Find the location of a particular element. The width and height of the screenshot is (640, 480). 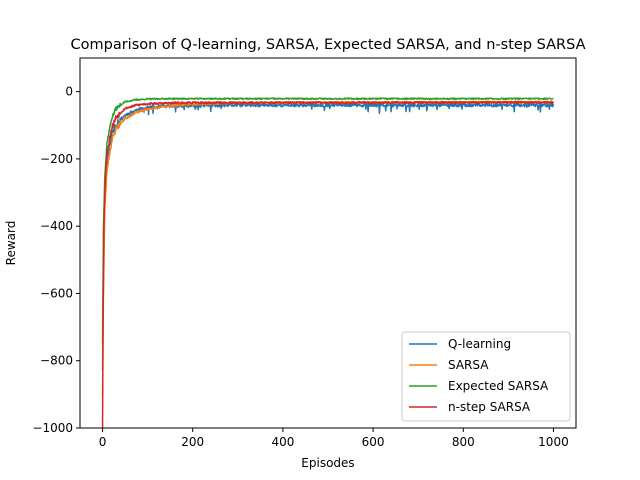

x-tick-label: 400 is located at coordinates (282, 442).